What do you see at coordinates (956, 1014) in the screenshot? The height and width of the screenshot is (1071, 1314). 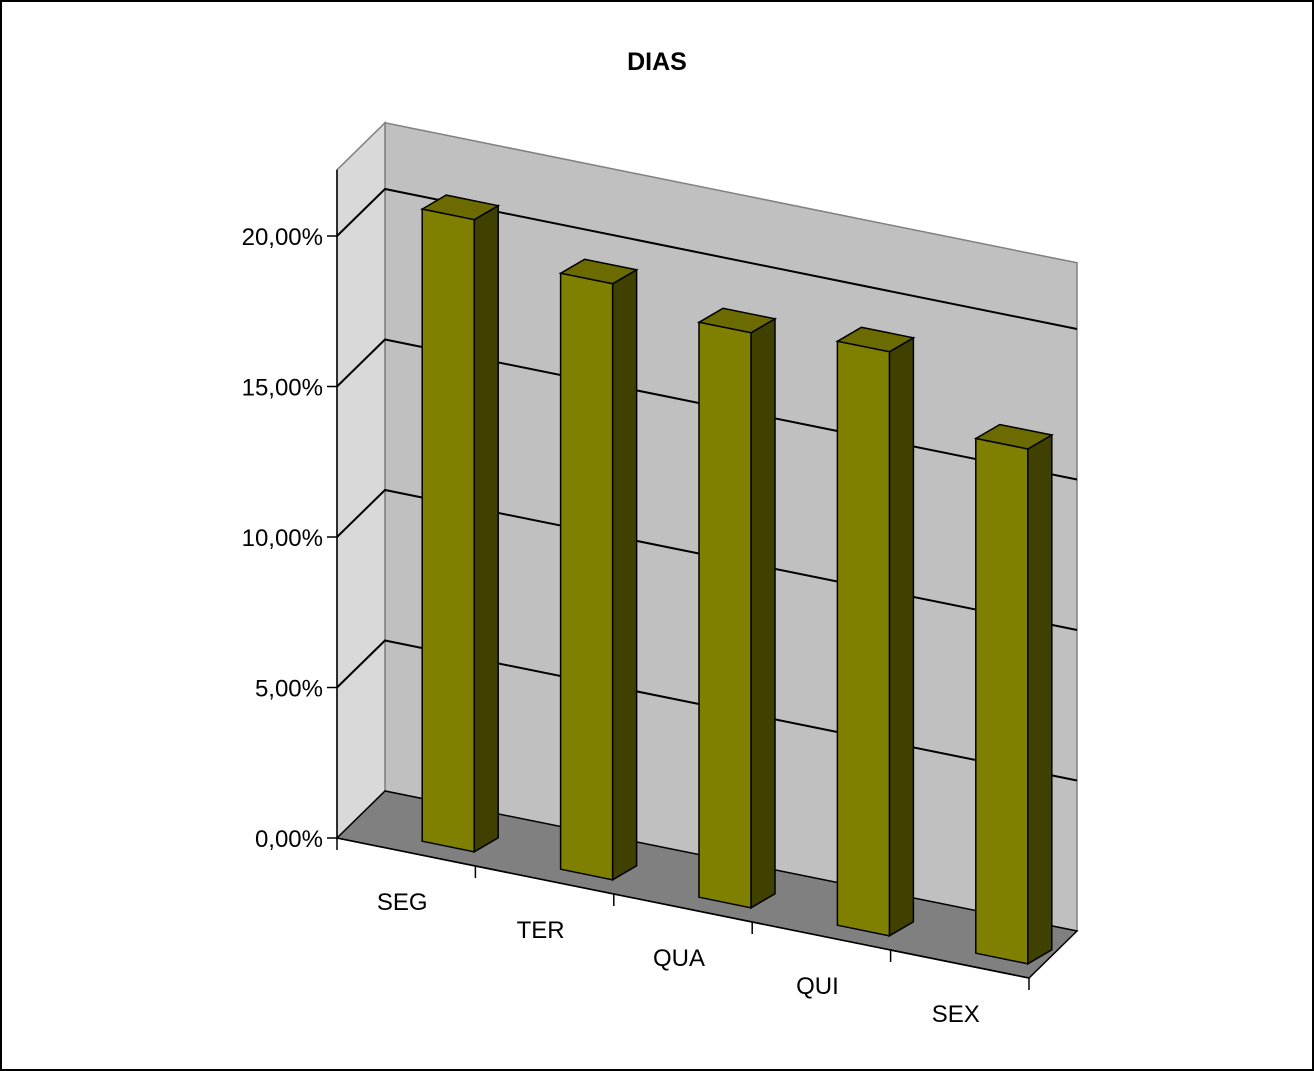 I see `x-tick-label-sex: SEX` at bounding box center [956, 1014].